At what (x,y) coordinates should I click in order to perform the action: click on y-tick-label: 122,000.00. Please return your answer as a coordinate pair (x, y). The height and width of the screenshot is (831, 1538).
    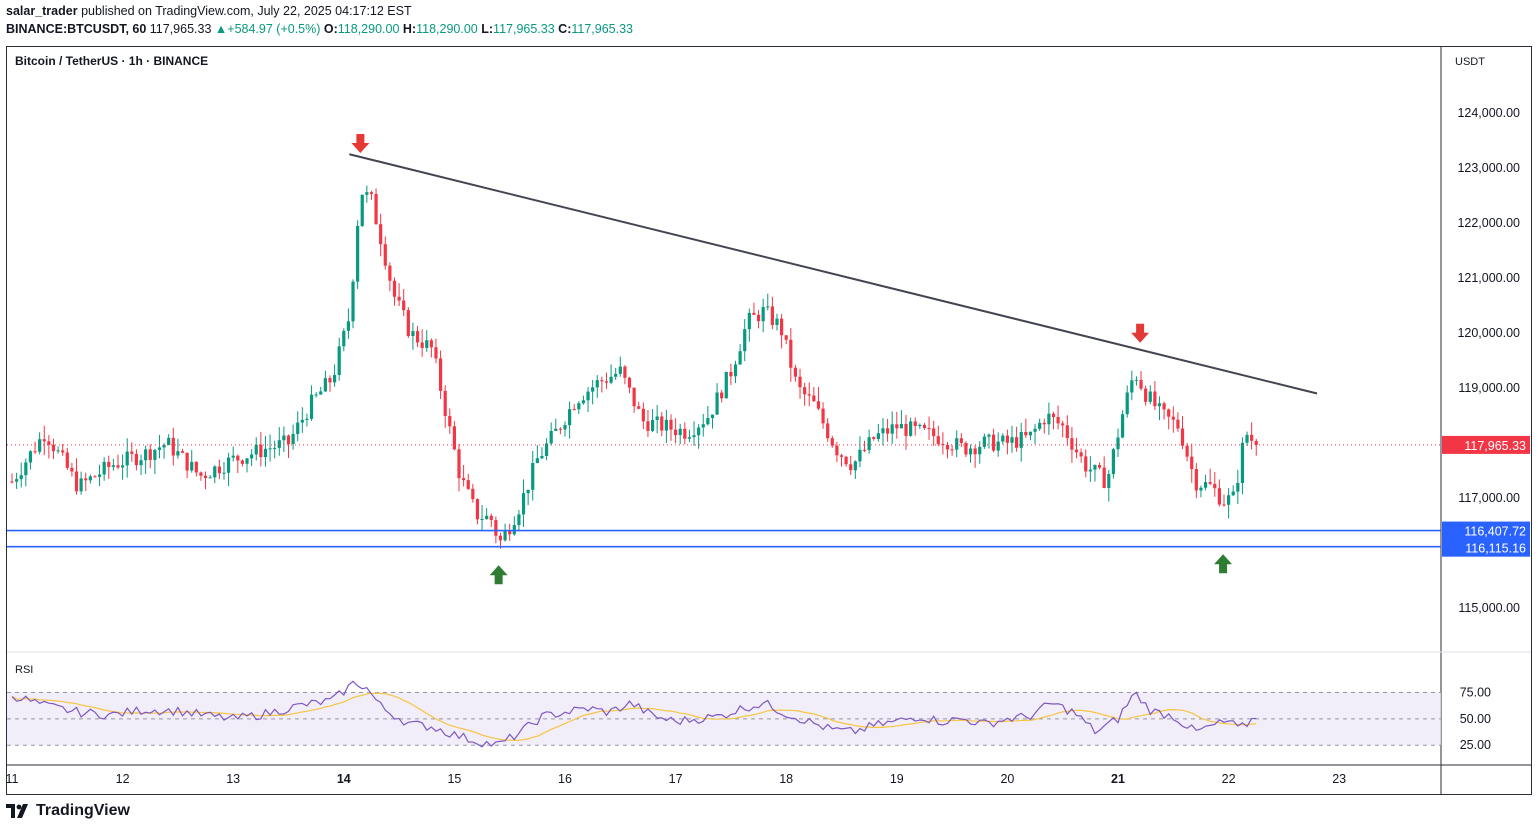
    Looking at the image, I should click on (1488, 223).